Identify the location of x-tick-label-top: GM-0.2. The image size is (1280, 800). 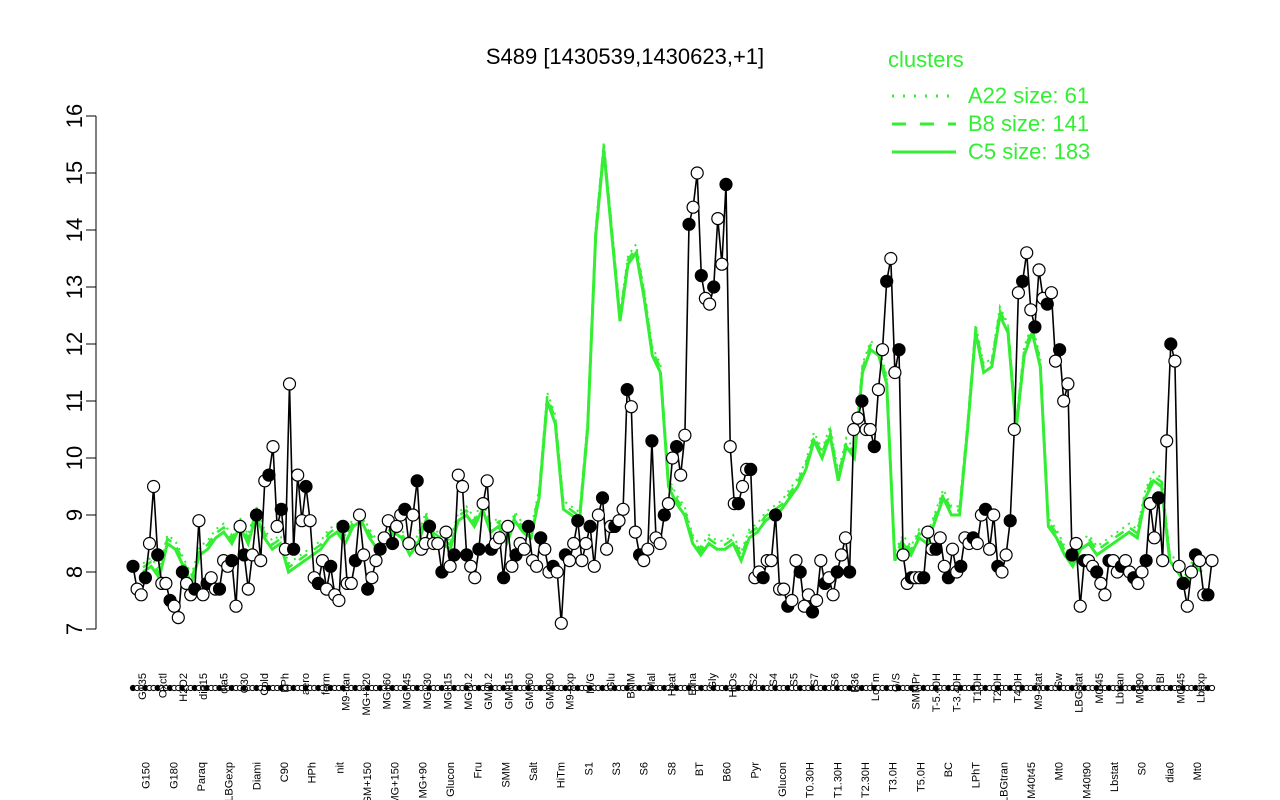
(489, 691).